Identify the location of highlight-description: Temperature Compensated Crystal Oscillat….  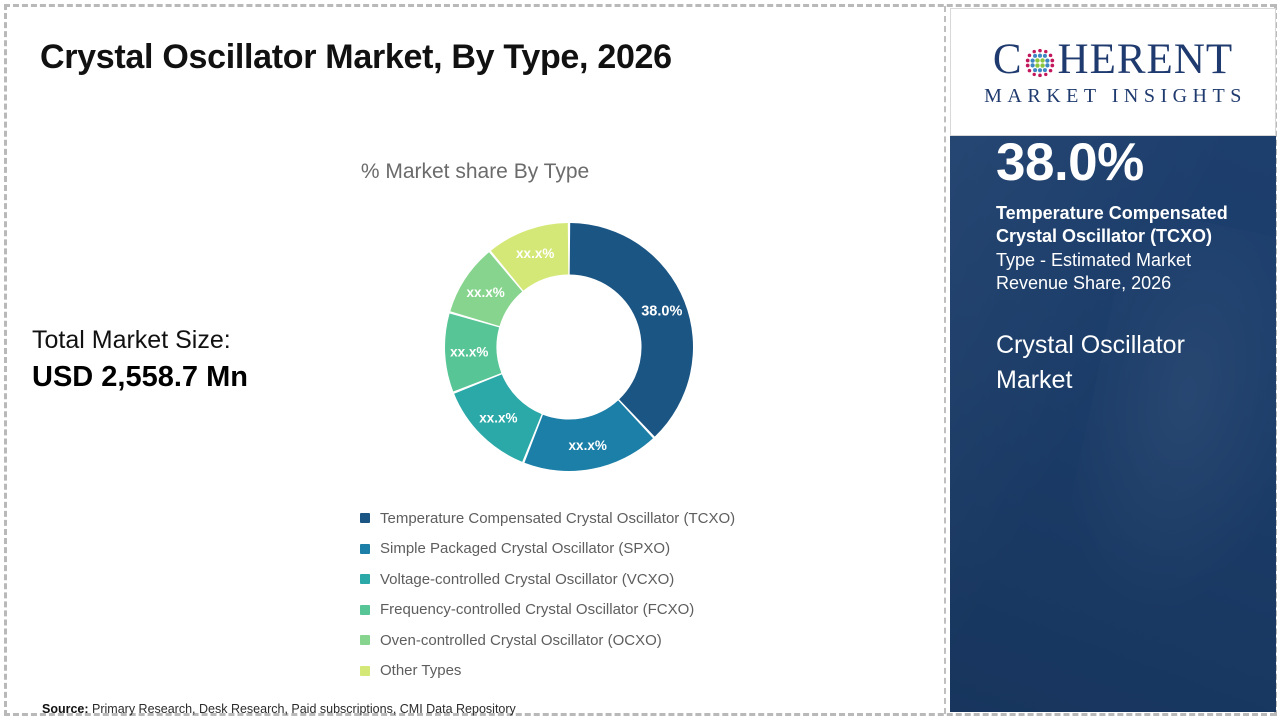
(1121, 249).